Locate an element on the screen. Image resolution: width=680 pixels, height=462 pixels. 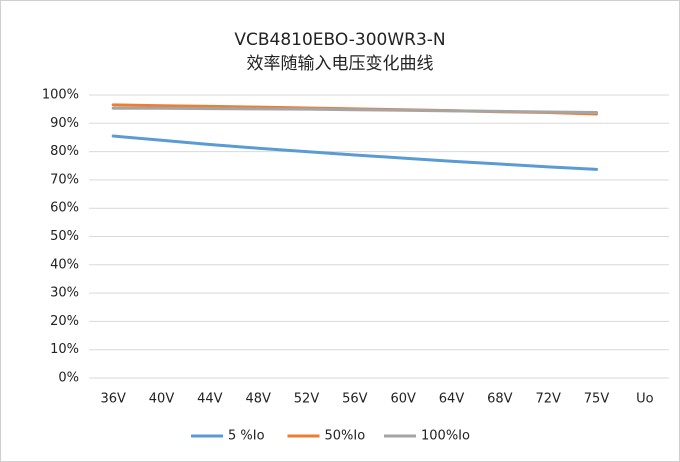
x-tick-label: 40V is located at coordinates (162, 399).